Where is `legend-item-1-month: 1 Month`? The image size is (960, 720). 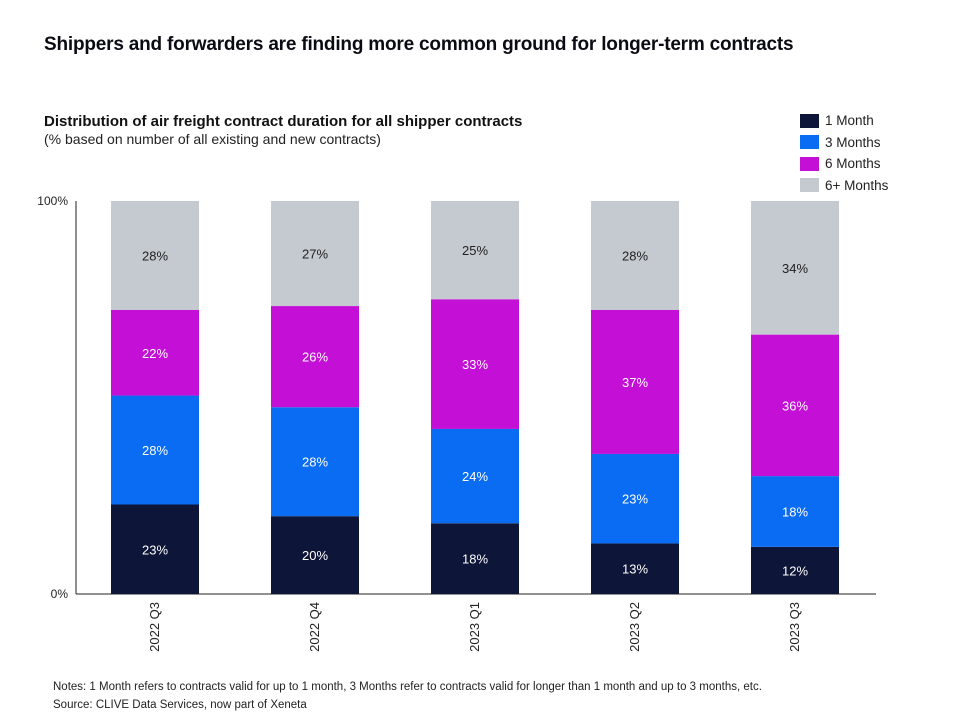
legend-item-1-month: 1 Month is located at coordinates (844, 121).